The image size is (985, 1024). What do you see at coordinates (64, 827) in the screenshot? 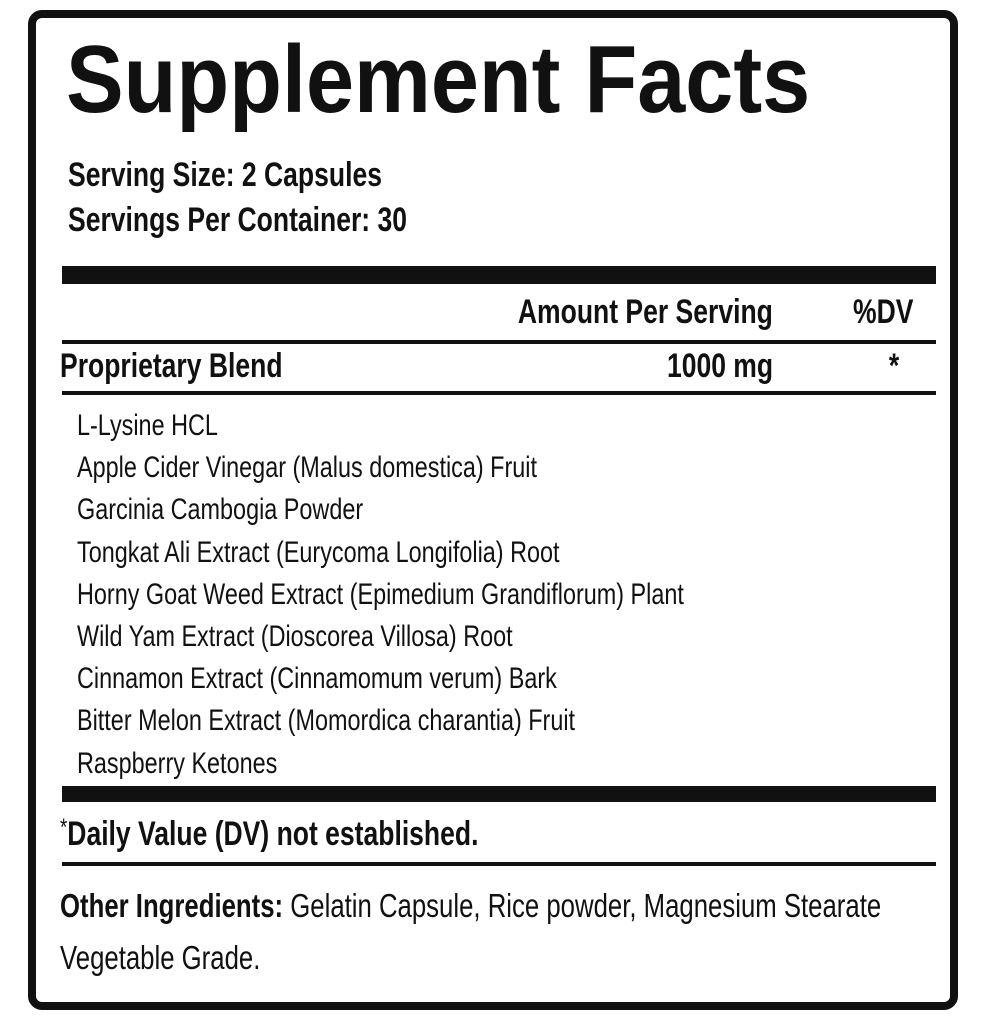
I see `footnote-marker: *` at bounding box center [64, 827].